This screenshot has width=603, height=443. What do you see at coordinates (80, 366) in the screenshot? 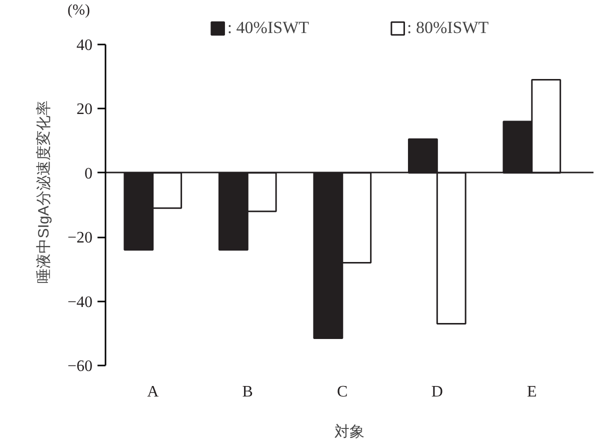
I see `y-tick-label: −60` at bounding box center [80, 366].